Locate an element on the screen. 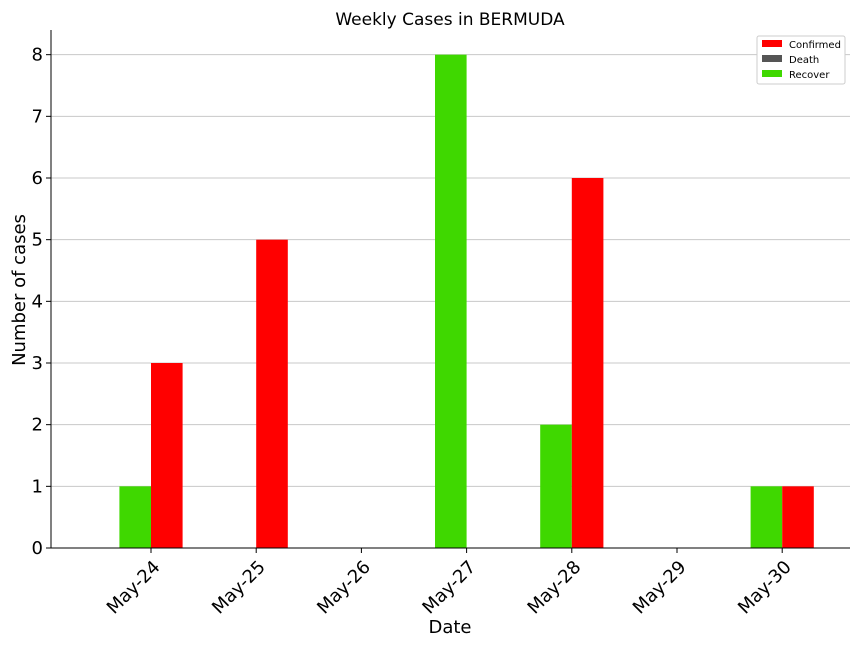  y-tick-label: 1 is located at coordinates (37, 486).